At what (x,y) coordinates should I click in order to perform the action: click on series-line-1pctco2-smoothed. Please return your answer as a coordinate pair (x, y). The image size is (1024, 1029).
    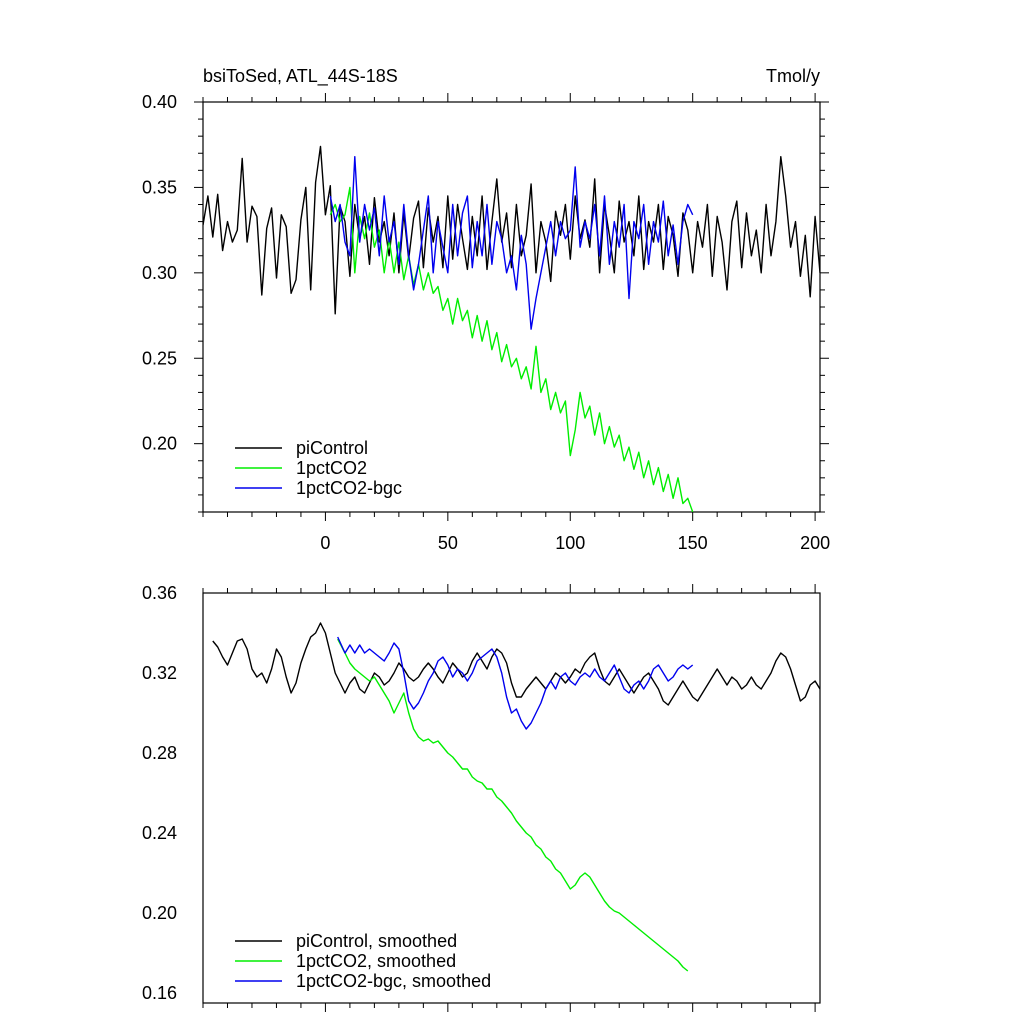
    Looking at the image, I should click on (513, 805).